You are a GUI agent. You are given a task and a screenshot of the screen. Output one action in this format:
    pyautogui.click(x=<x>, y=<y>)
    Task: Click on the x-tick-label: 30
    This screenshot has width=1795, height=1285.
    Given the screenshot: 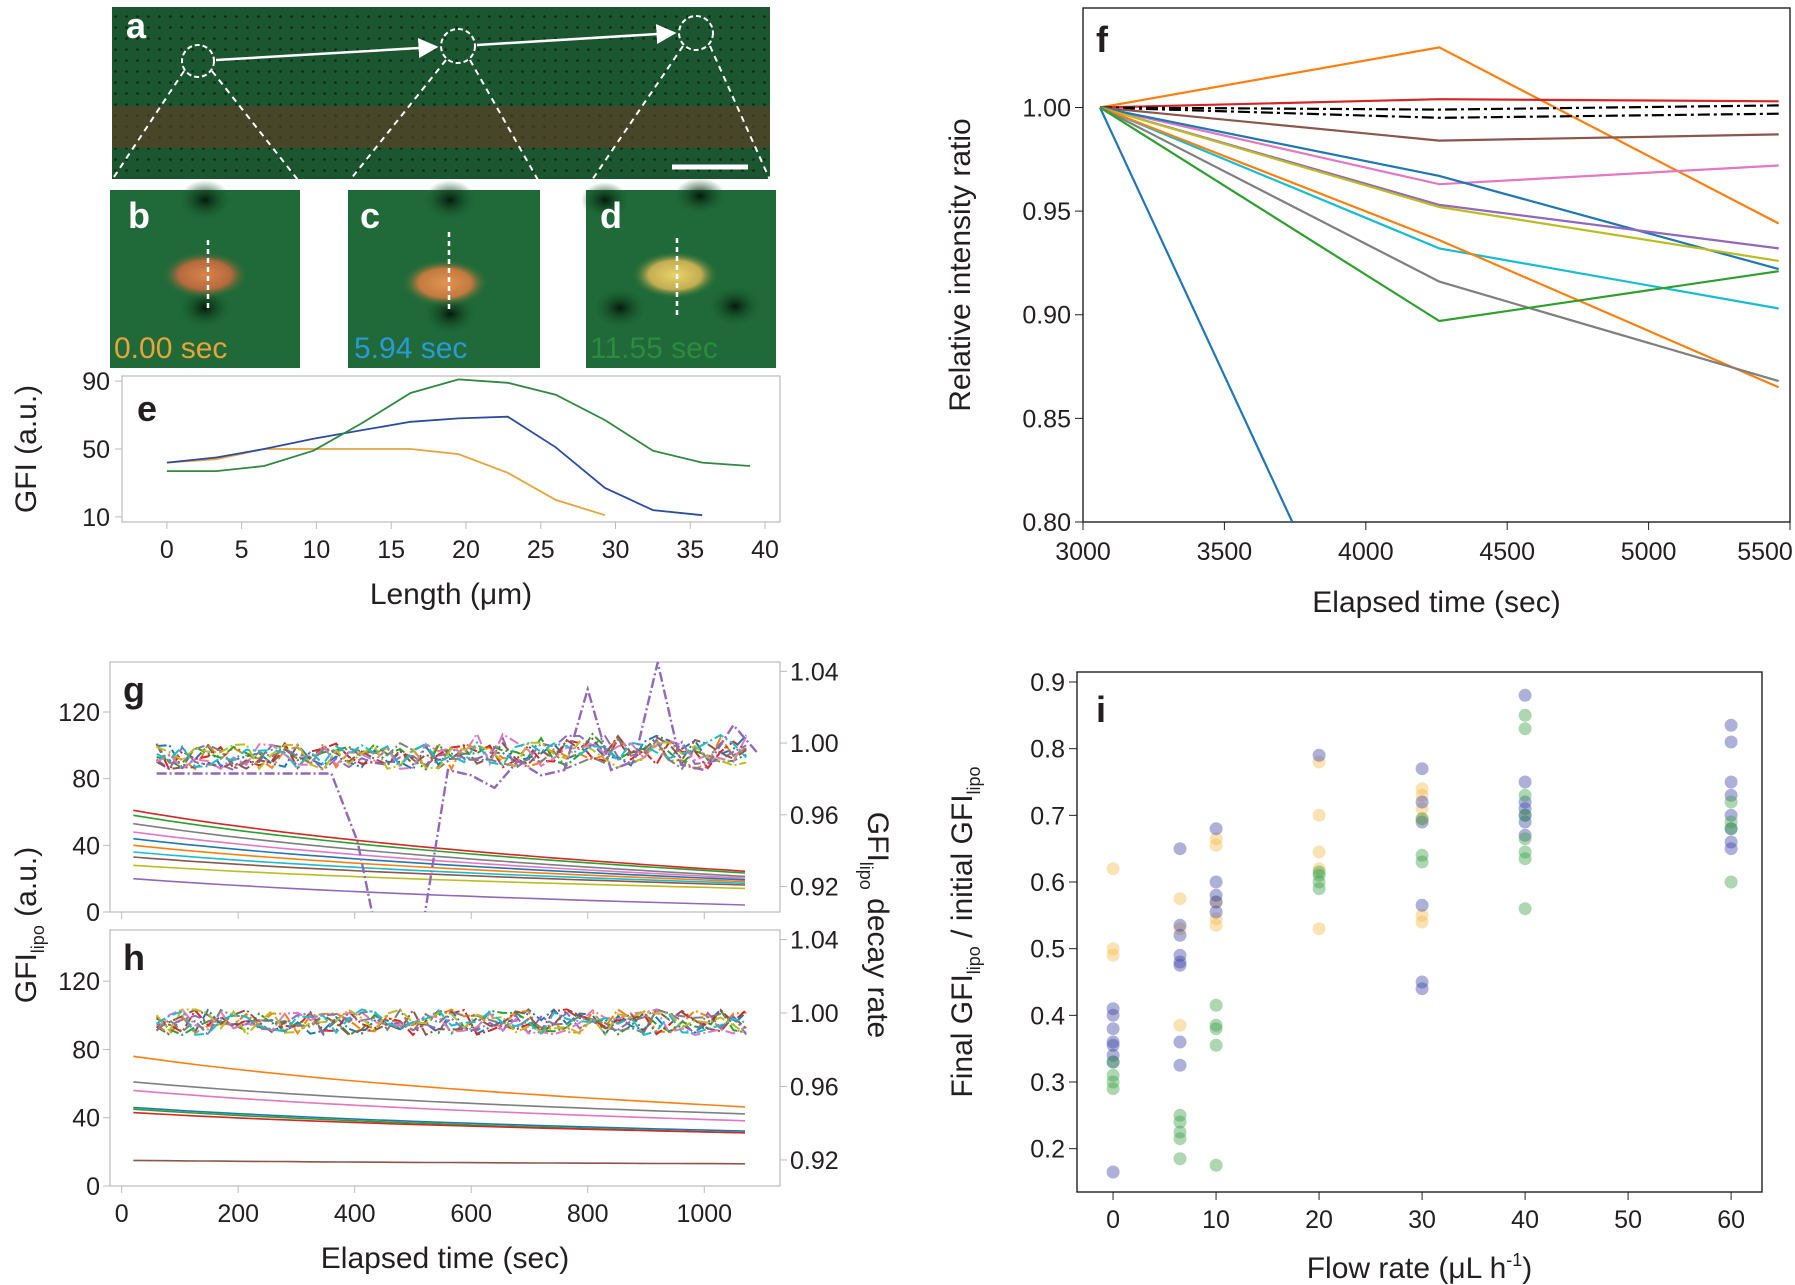 What is the action you would take?
    pyautogui.click(x=616, y=550)
    